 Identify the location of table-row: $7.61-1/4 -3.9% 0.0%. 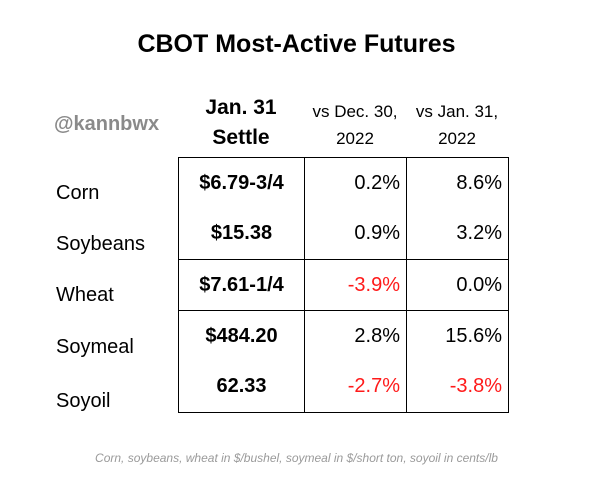
(343, 285).